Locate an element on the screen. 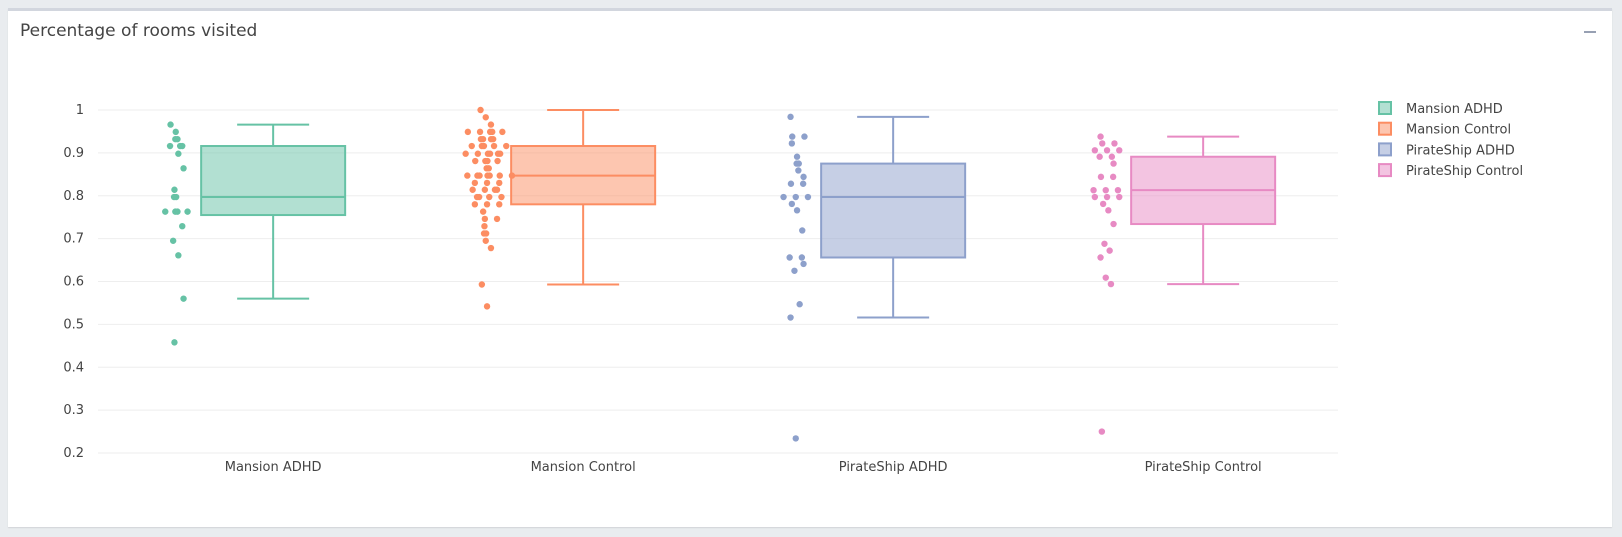 The width and height of the screenshot is (1622, 537). y-tick-label: 0.4 is located at coordinates (73, 367).